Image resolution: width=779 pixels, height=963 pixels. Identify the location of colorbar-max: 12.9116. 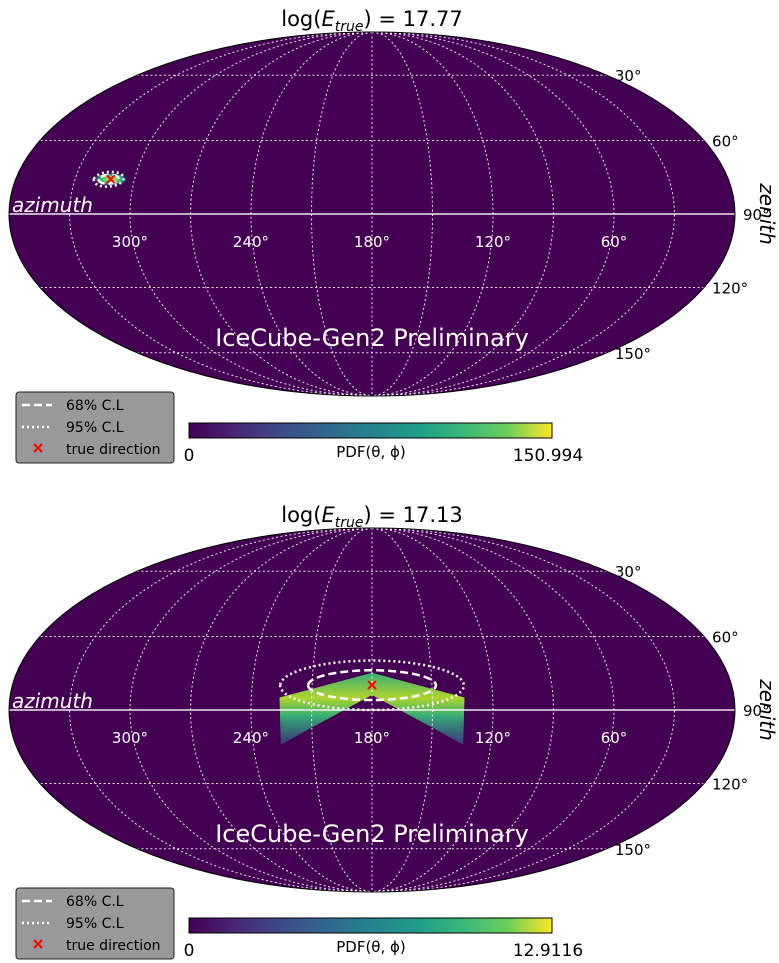
(548, 951).